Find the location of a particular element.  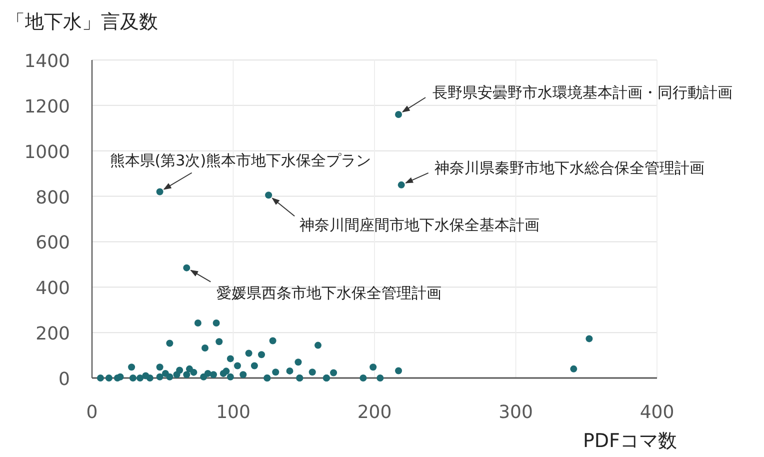

y-tick-label: 0 is located at coordinates (64, 379).